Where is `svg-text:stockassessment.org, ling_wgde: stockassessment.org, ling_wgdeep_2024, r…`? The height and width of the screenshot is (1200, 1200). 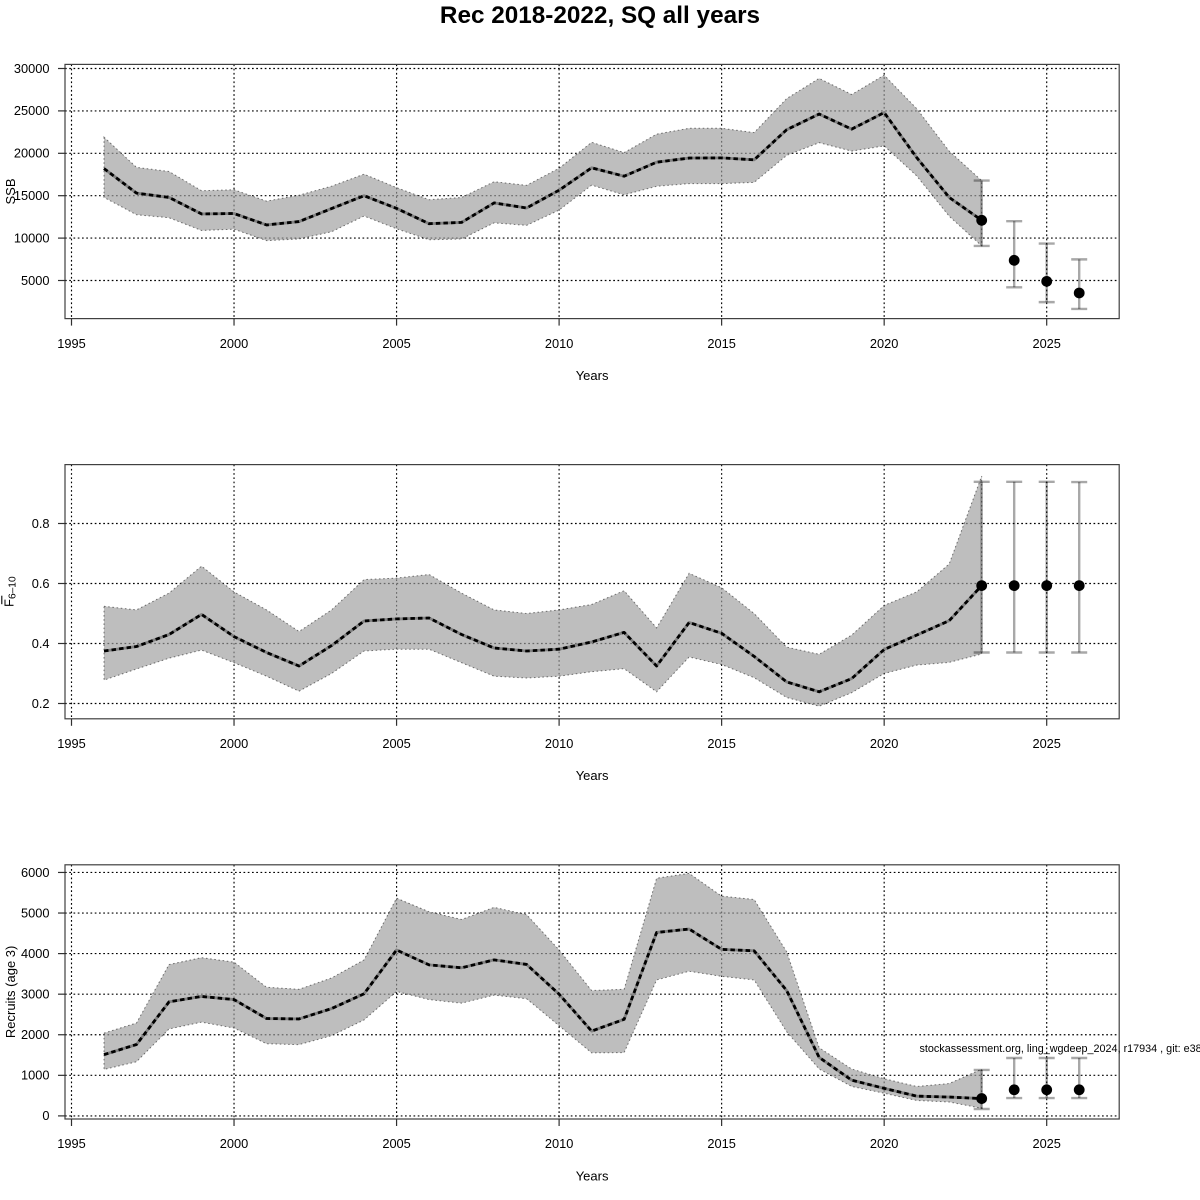 svg-text:stockassessment.org, ling_wgde: stockassessment.org, ling_wgdeep_2024, r… is located at coordinates (1060, 1049).